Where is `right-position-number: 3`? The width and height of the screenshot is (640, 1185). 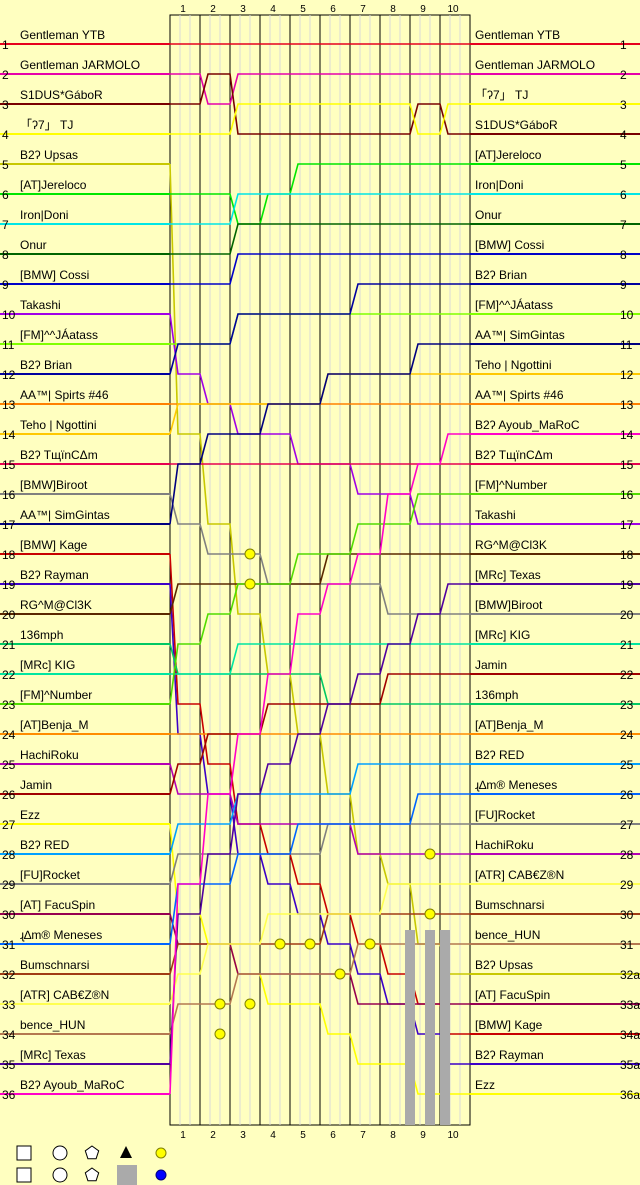 right-position-number: 3 is located at coordinates (623, 105).